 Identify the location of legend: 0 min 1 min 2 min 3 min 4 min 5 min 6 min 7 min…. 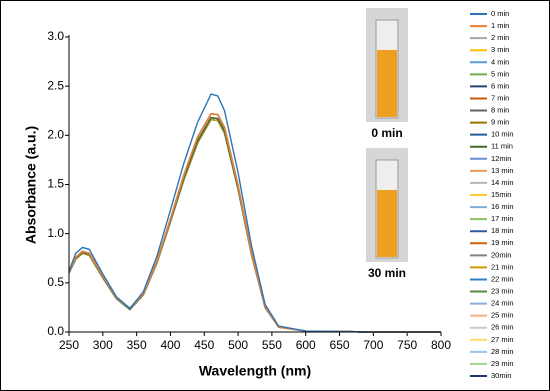
(492, 194).